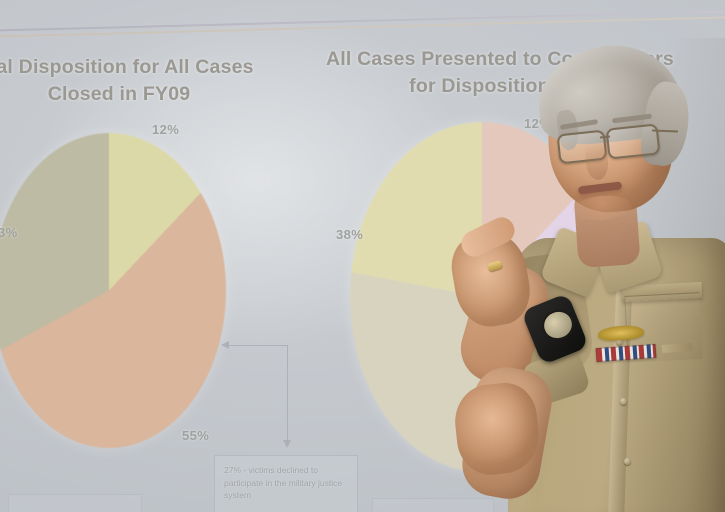 The image size is (725, 512). Describe the element at coordinates (287, 444) in the screenshot. I see `callout-arrow-down-icon` at that location.